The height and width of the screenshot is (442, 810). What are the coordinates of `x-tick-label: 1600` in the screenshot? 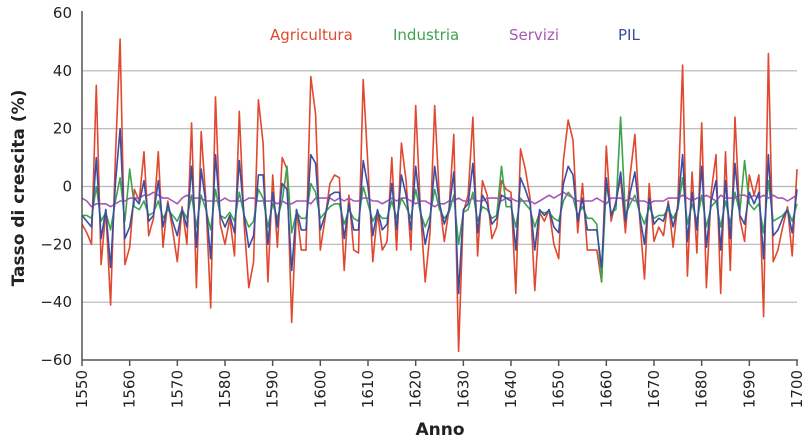 It's located at (320, 389).